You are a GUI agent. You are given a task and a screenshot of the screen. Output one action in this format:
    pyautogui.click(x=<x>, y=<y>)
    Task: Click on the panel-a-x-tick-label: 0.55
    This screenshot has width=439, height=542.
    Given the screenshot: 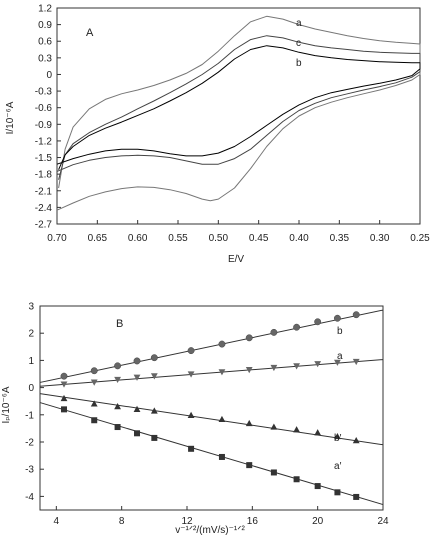 What is the action you would take?
    pyautogui.click(x=178, y=238)
    